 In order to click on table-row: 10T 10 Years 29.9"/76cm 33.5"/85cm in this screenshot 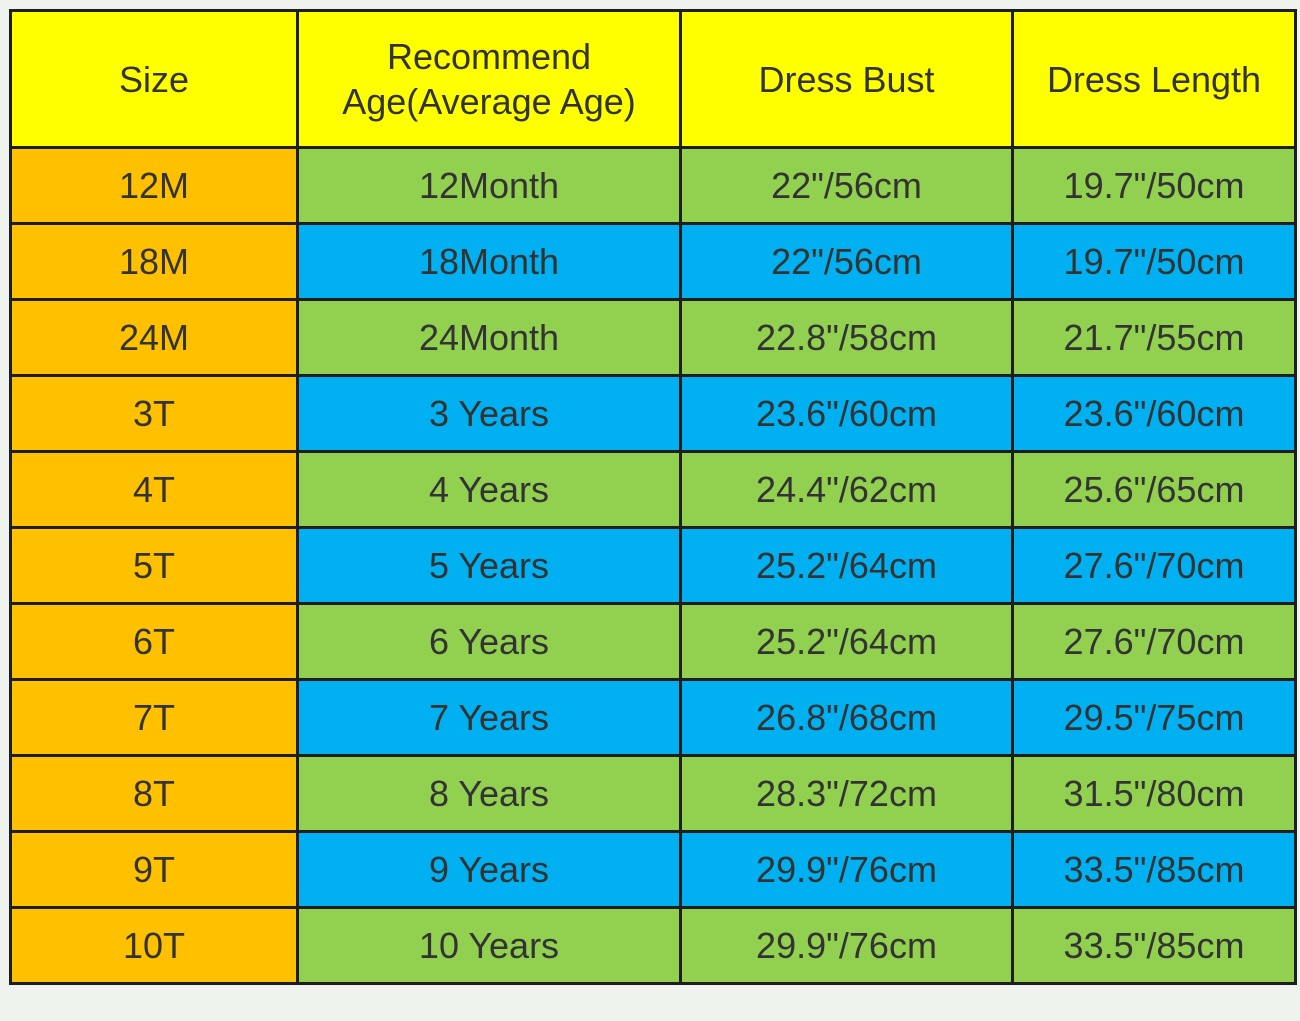, I will do `click(653, 945)`.